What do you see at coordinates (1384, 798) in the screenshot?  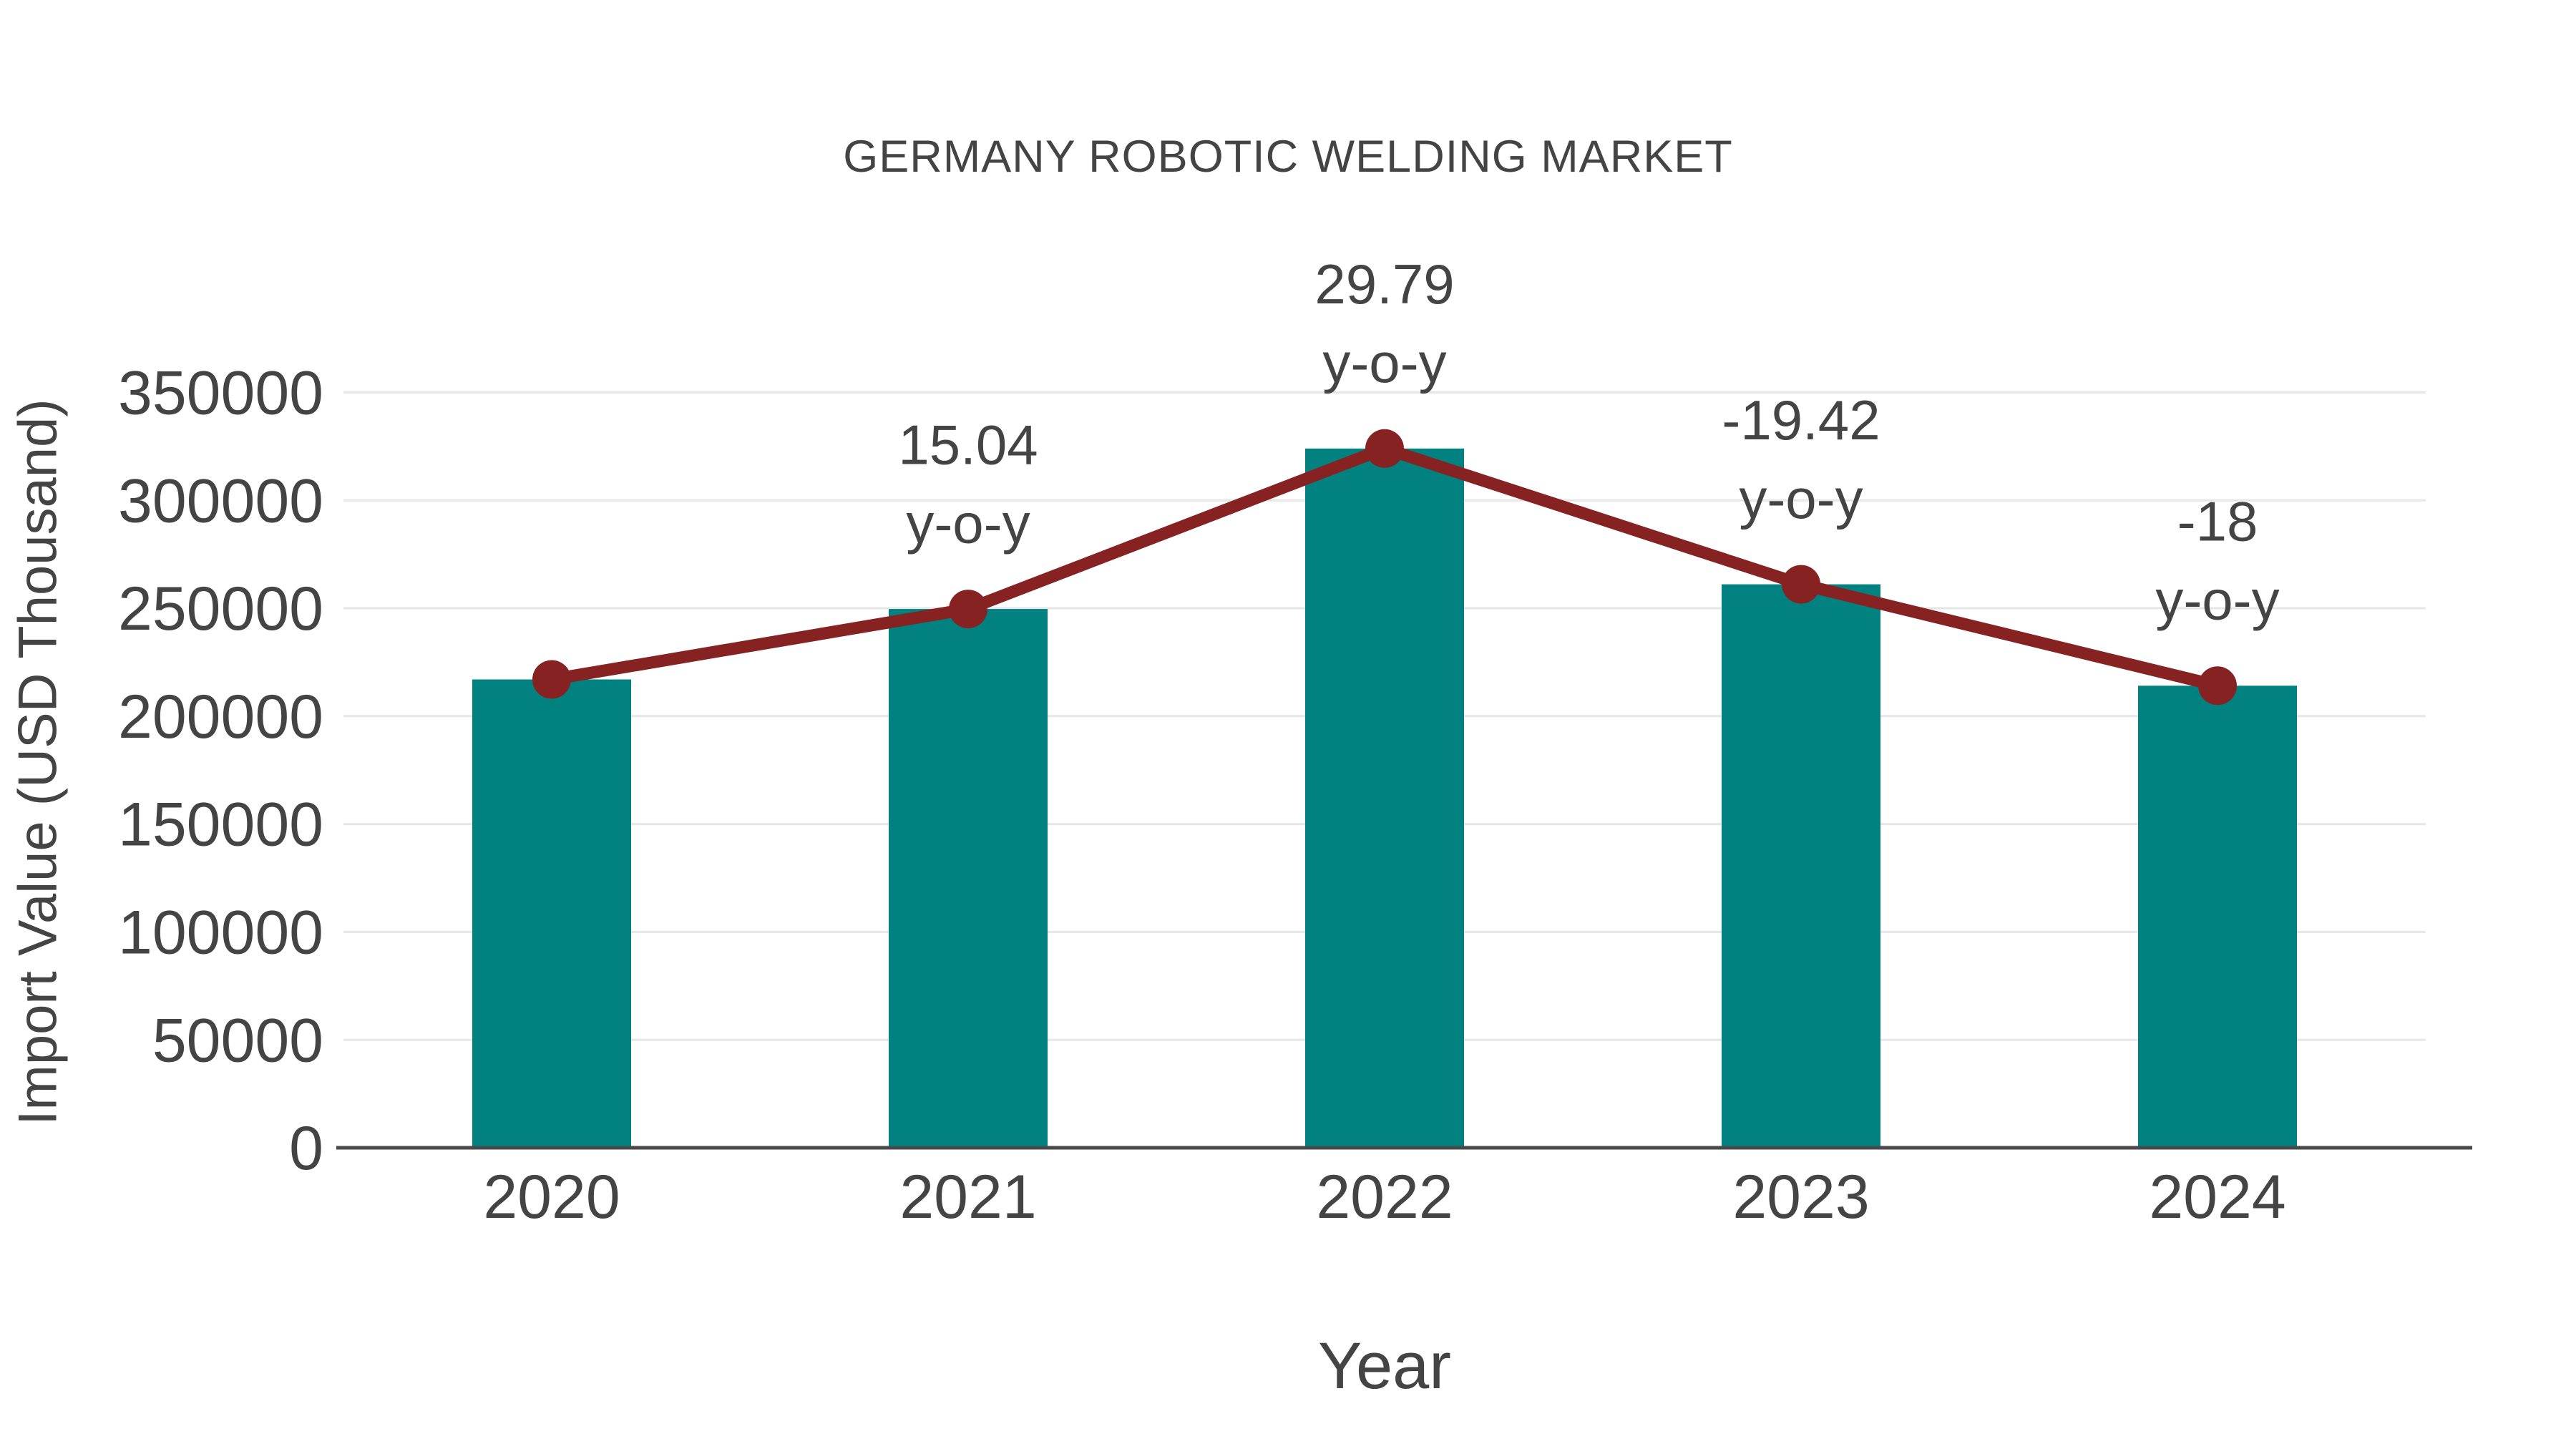 I see `bar-2022` at bounding box center [1384, 798].